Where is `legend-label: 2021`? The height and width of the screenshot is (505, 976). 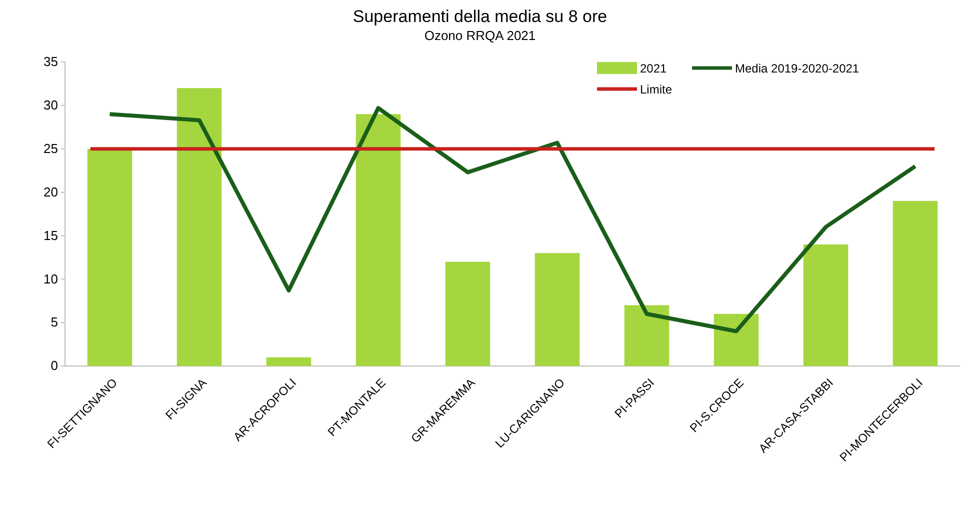
legend-label: 2021 is located at coordinates (654, 69).